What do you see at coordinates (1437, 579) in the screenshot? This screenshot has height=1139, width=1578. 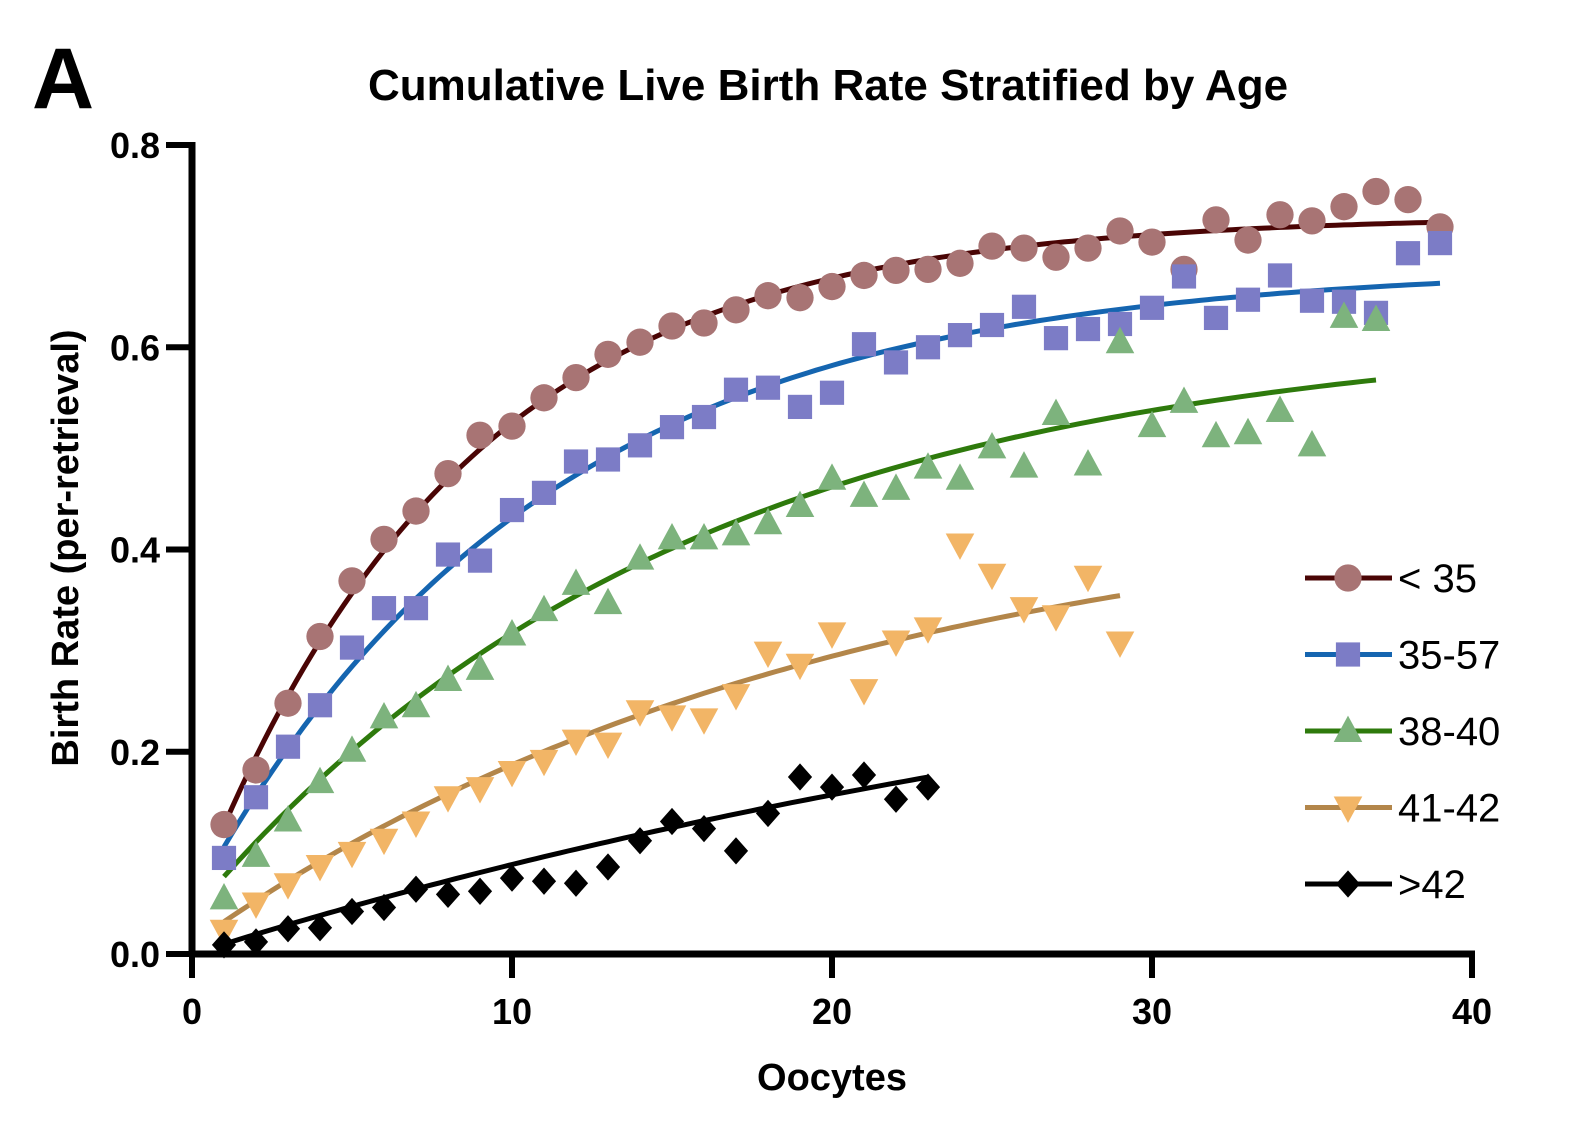 I see `legend-label: < 35` at bounding box center [1437, 579].